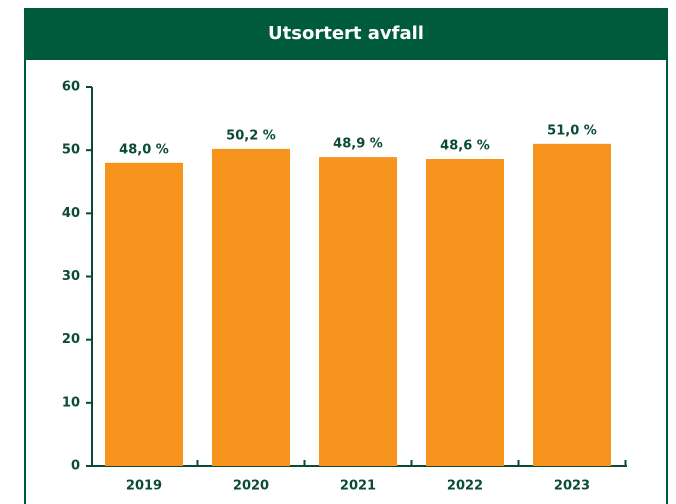 Image resolution: width=676 pixels, height=504 pixels. Describe the element at coordinates (71, 87) in the screenshot. I see `y-tick-label: 60` at that location.